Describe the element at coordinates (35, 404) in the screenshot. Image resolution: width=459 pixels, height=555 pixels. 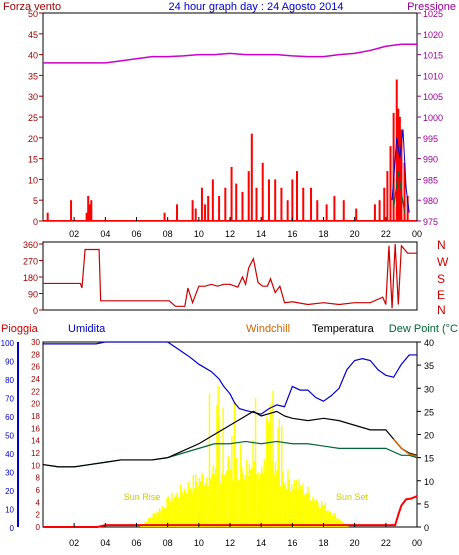
I see `rain-tick-label: 20` at that location.